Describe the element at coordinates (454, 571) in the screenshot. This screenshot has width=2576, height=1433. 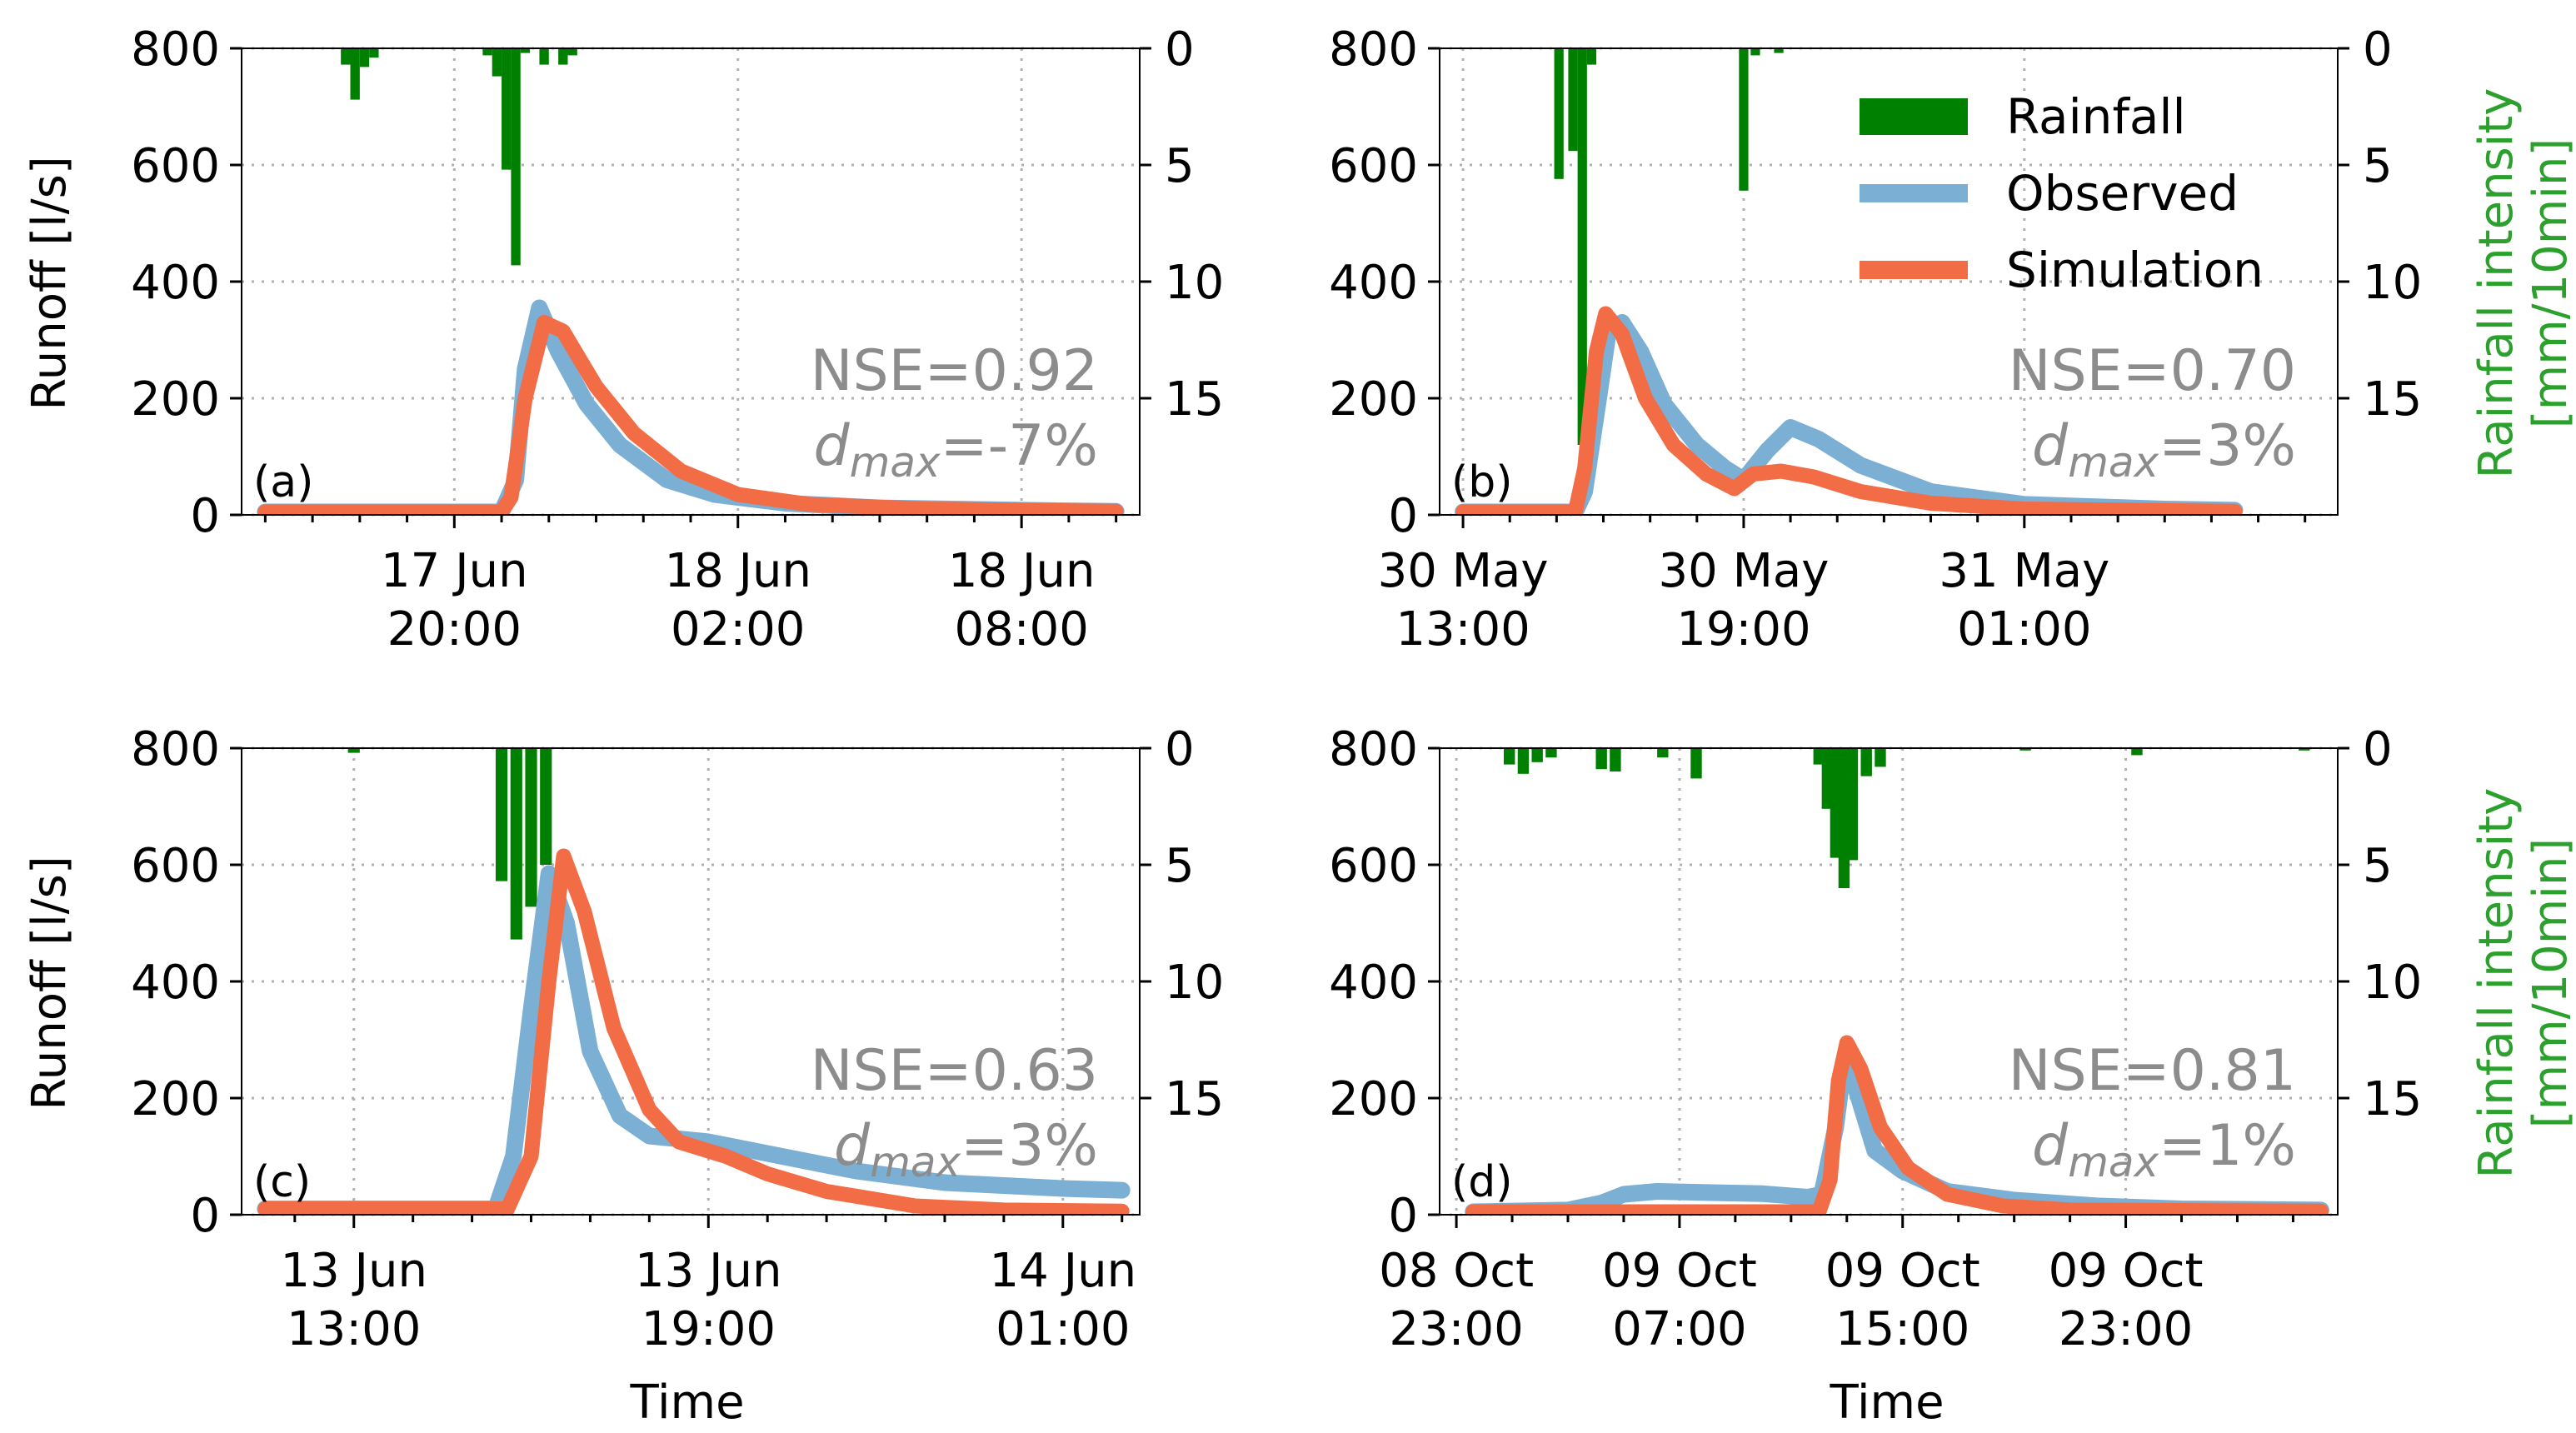
I see `x-tick-label-date: 17 Jun` at that location.